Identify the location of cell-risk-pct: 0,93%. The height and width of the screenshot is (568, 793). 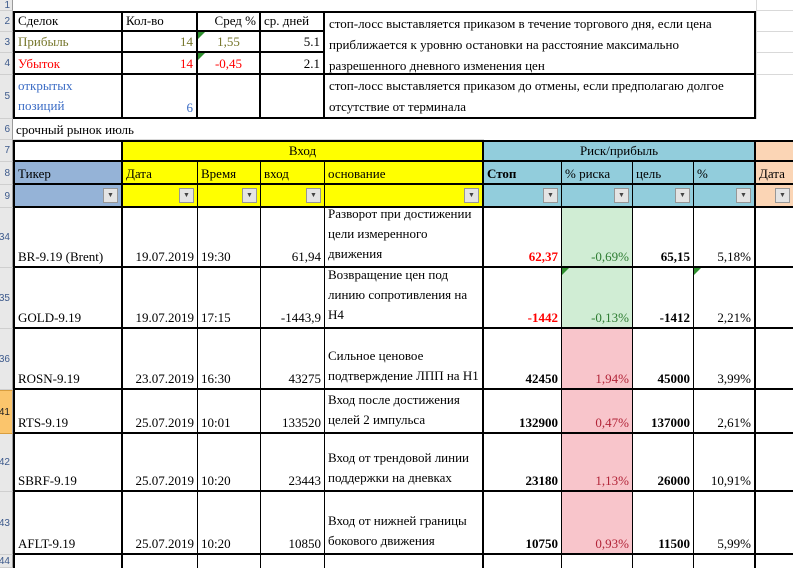
(597, 523).